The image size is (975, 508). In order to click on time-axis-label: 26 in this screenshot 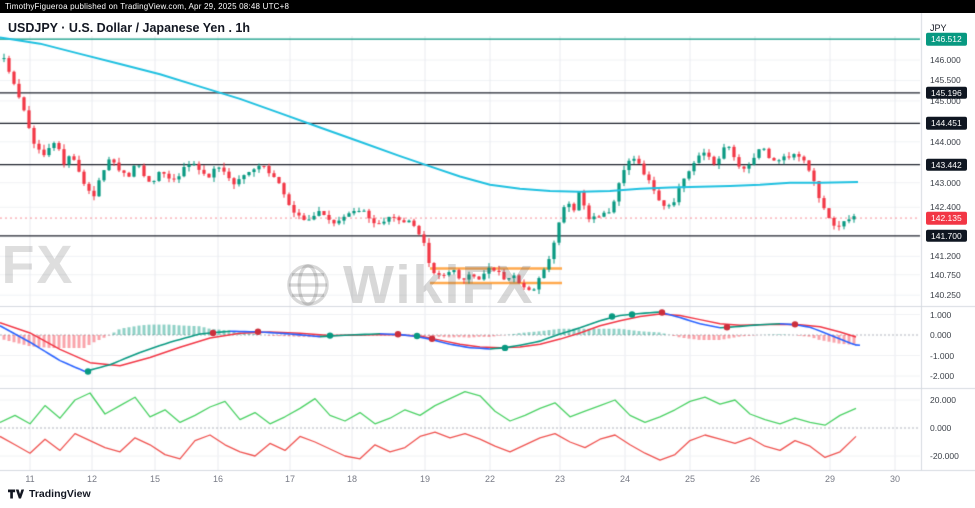, I will do `click(755, 479)`.